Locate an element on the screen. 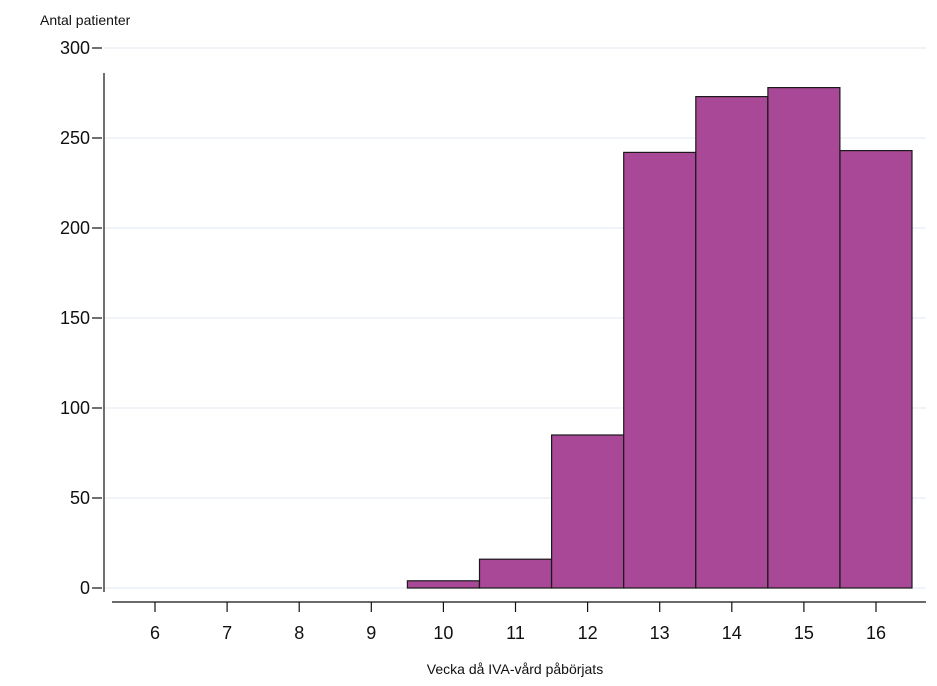 This screenshot has width=937, height=686. y-tick-label: 250 is located at coordinates (75, 138).